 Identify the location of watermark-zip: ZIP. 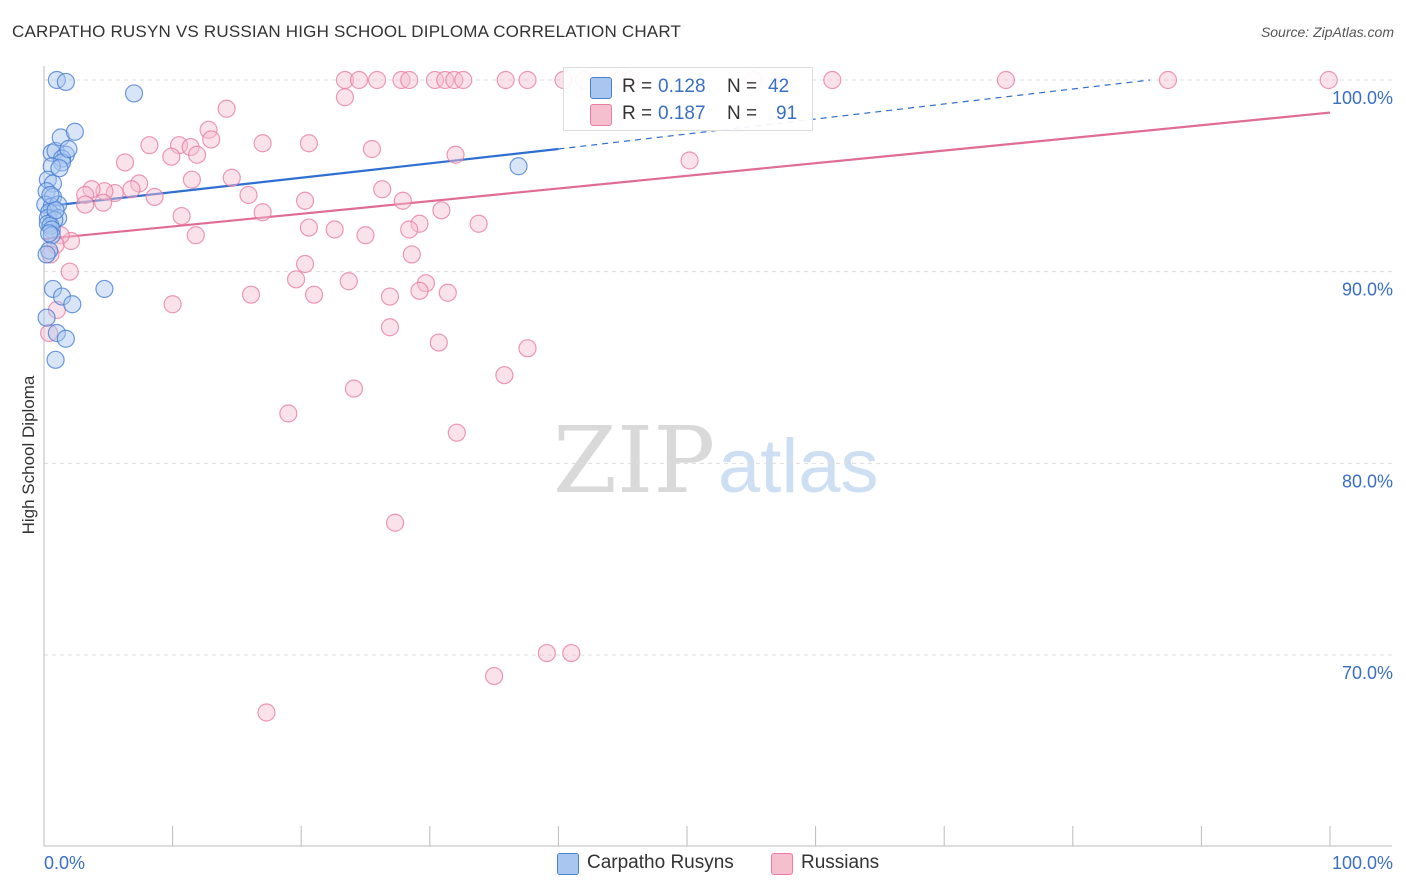
(634, 460).